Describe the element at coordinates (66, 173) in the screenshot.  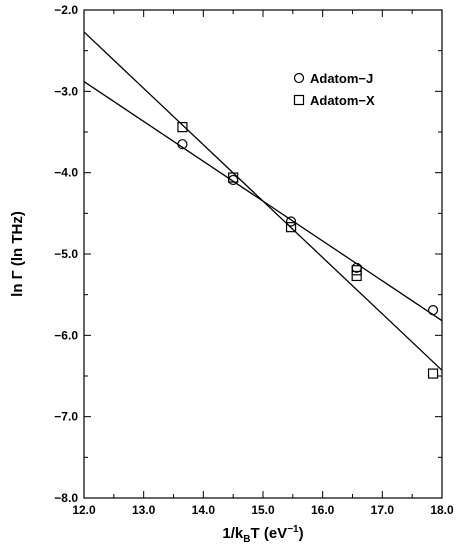
I see `y-tick-label: −4.0` at that location.